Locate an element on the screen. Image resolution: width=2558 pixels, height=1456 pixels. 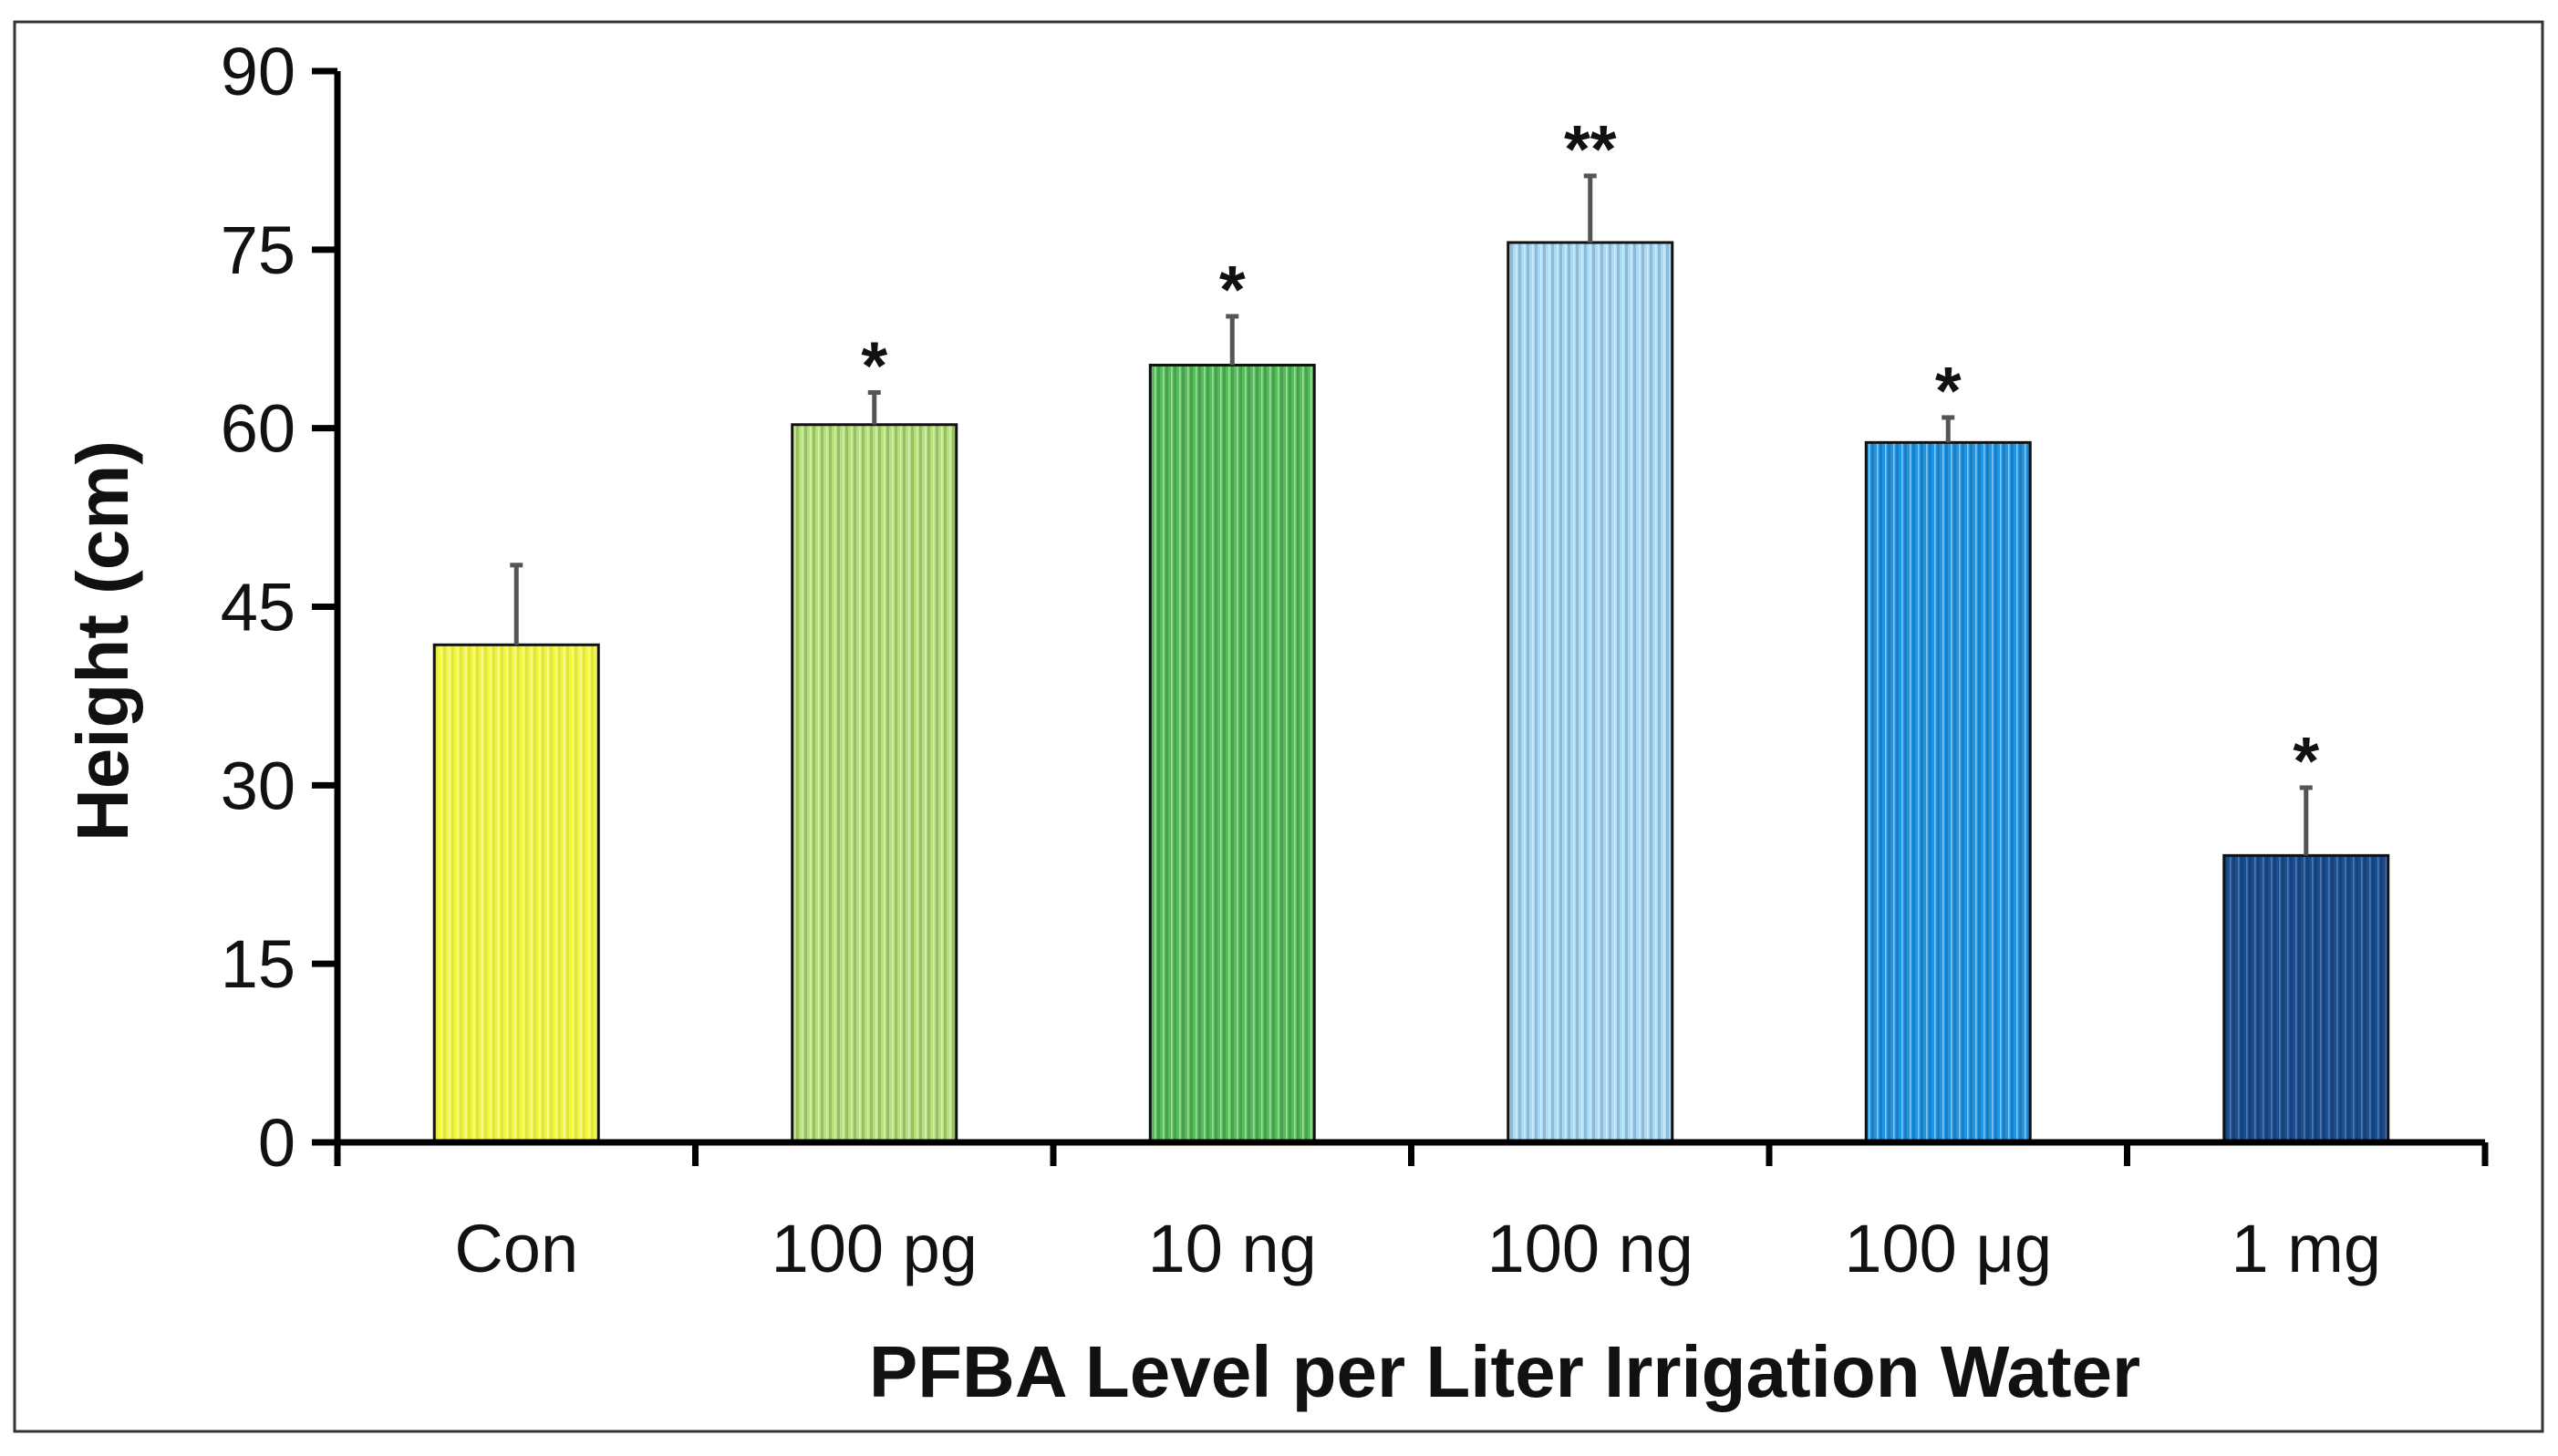
y-tick-label-0: 0 is located at coordinates (276, 1143).